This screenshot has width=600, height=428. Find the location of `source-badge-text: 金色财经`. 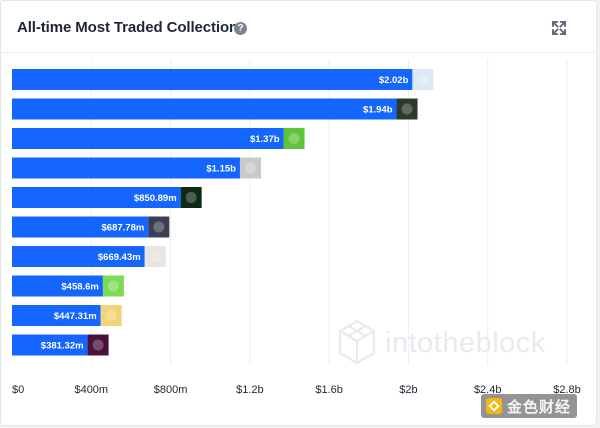

source-badge-text: 金色财经 is located at coordinates (539, 407).